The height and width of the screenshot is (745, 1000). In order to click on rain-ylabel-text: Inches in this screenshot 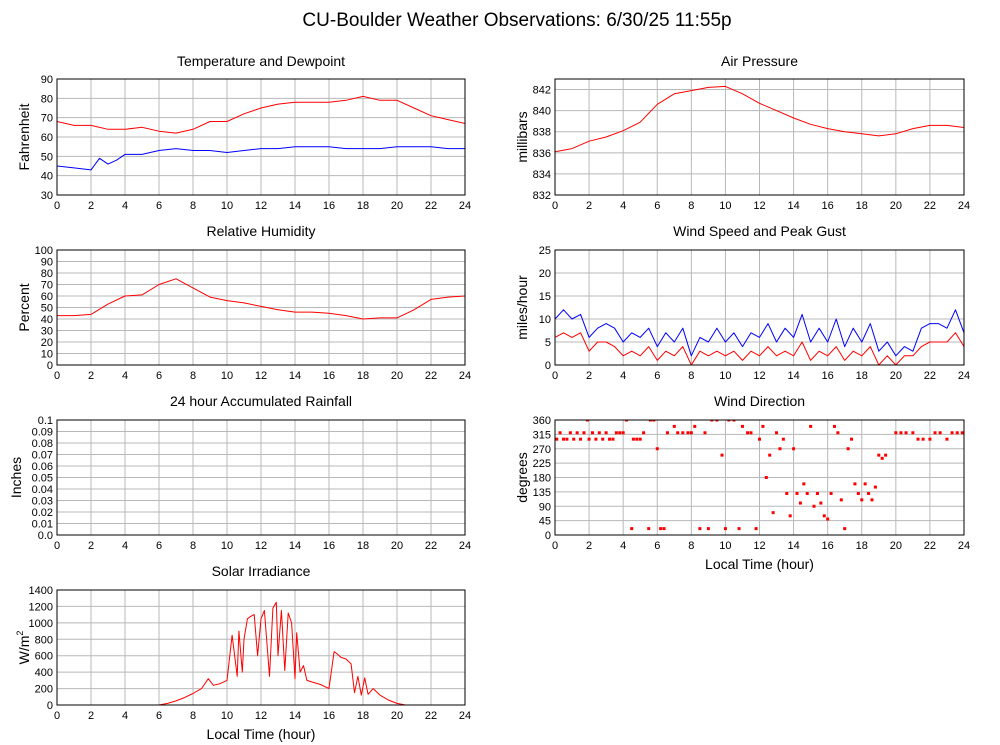, I will do `click(16, 477)`.